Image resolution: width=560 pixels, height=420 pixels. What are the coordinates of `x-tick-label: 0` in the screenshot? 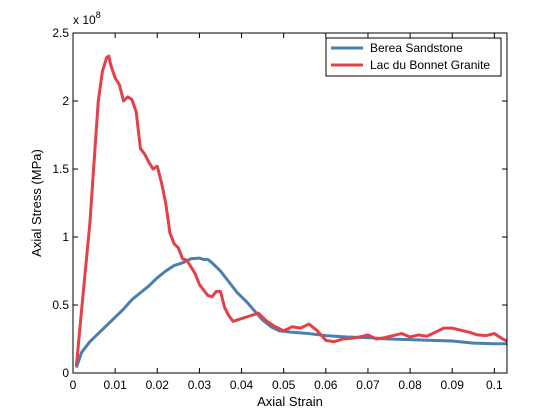 It's located at (73, 385).